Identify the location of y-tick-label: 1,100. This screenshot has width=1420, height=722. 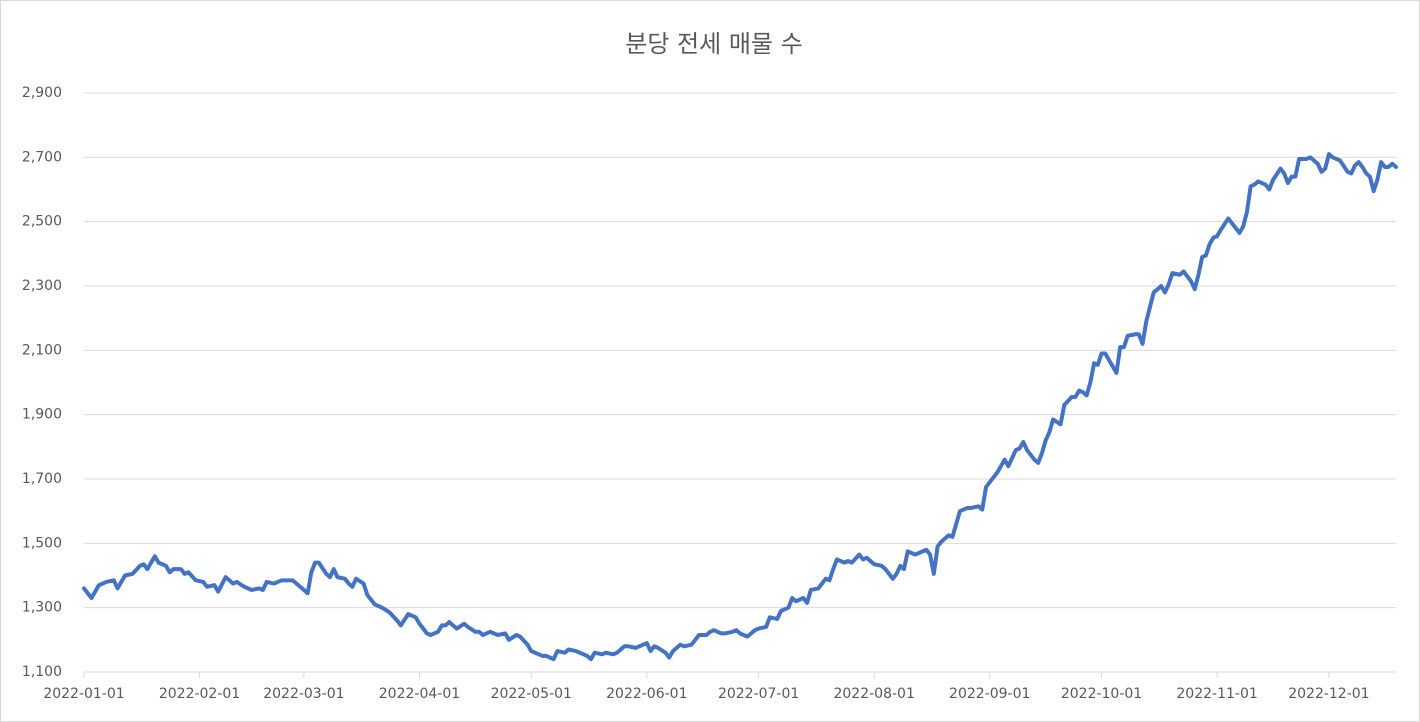
(42, 672).